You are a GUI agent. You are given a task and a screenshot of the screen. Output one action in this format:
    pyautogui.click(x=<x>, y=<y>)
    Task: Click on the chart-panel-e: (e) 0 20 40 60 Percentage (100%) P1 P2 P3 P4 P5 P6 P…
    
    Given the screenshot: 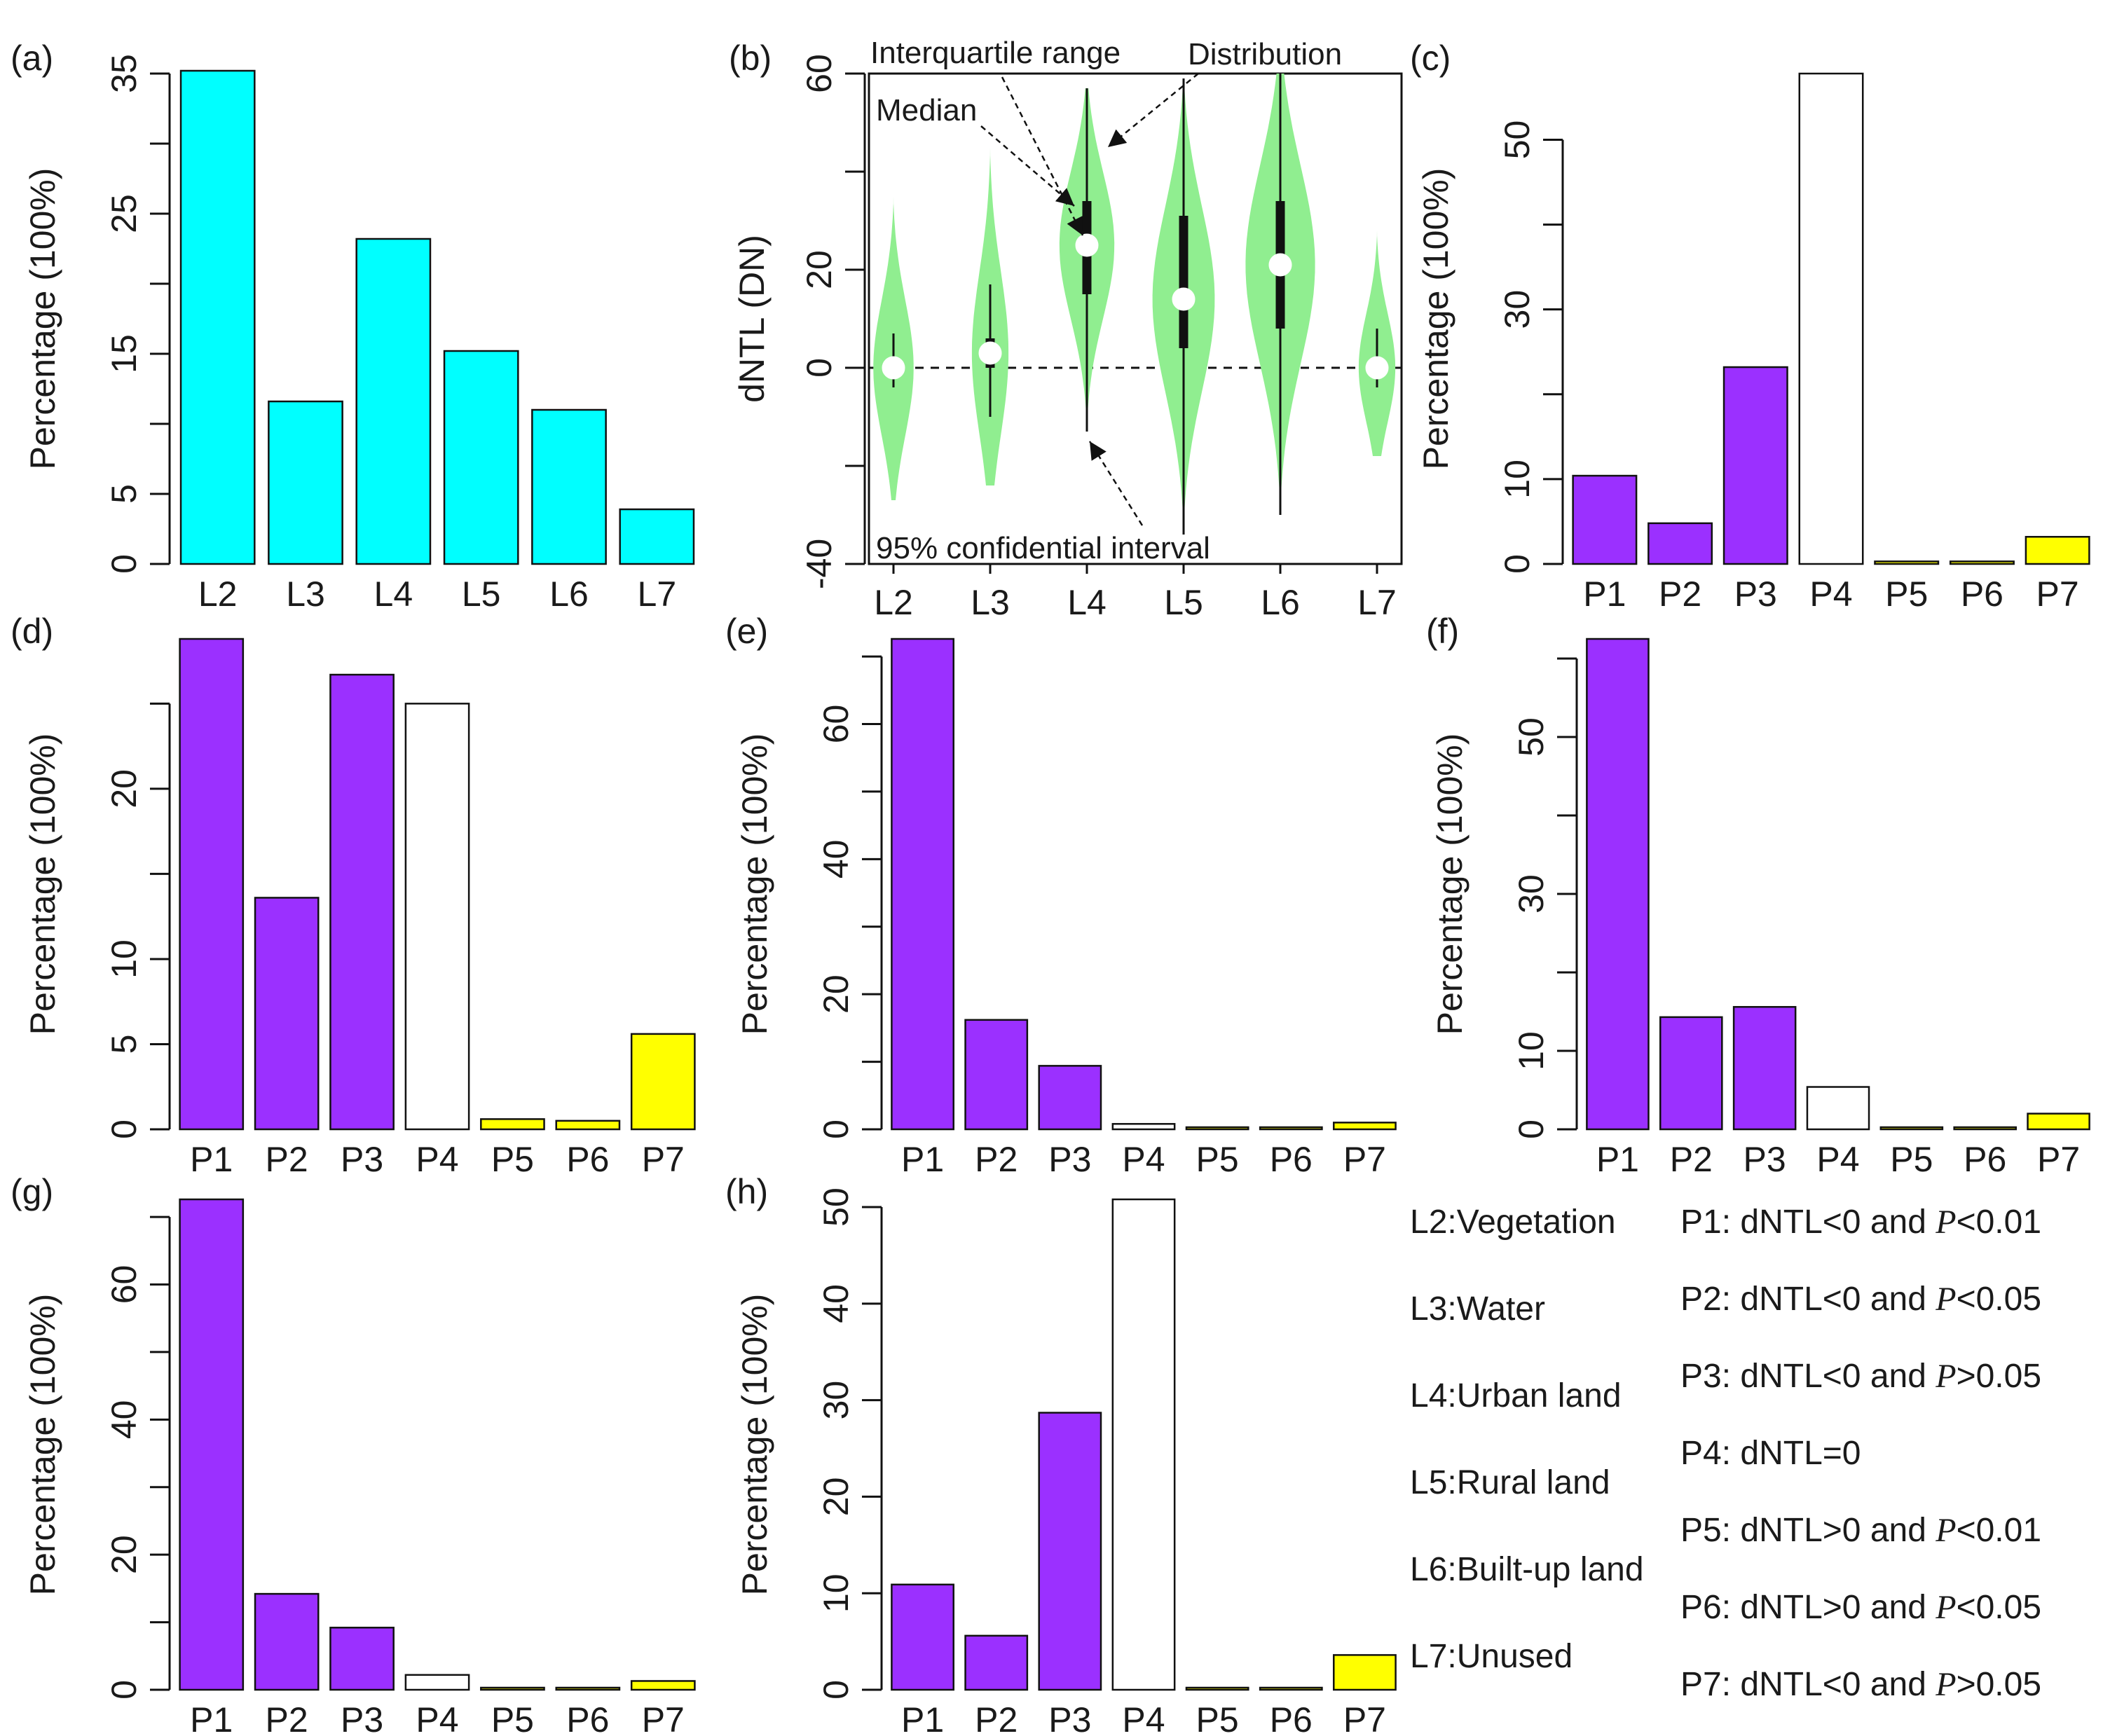 What is the action you would take?
    pyautogui.click(x=1061, y=895)
    